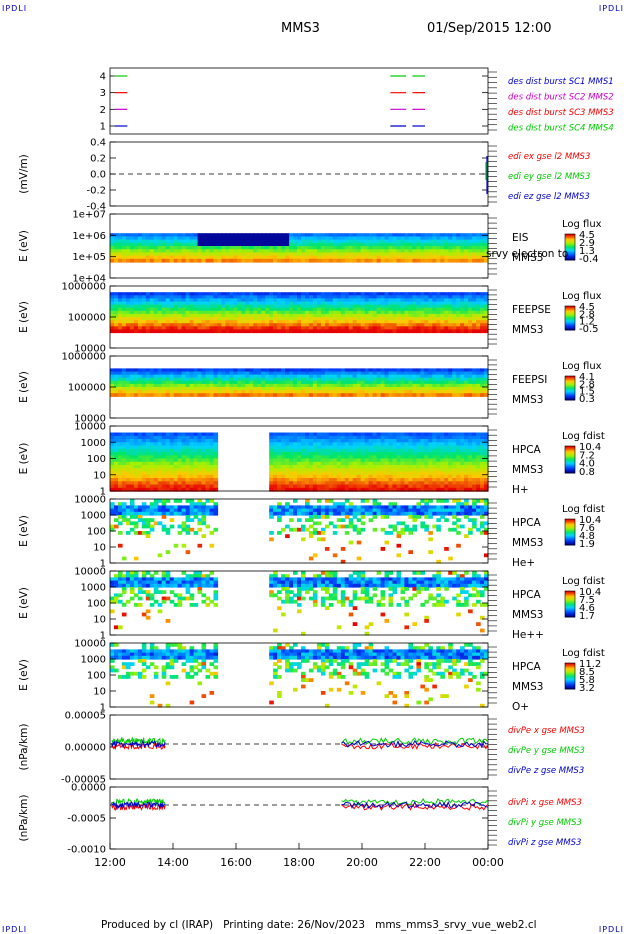 Image resolution: width=630 pixels, height=934 pixels. What do you see at coordinates (87, 318) in the screenshot?
I see `y-tick-label: 100000` at bounding box center [87, 318].